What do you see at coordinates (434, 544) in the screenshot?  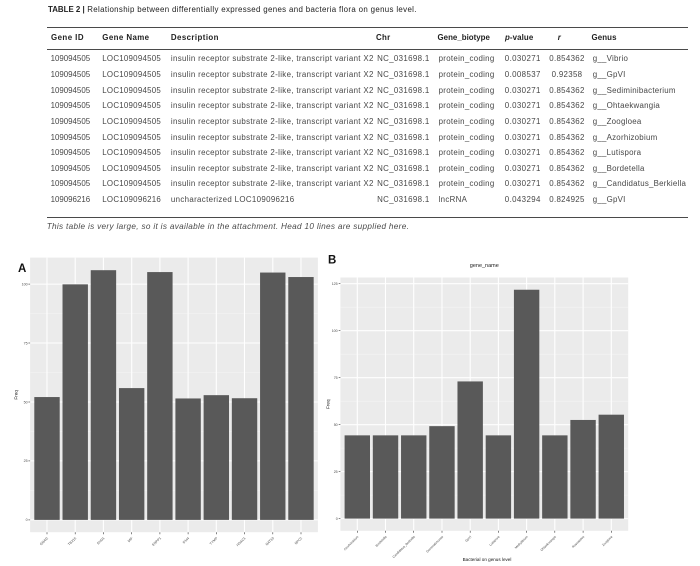 I see `svg-text: Gemmatimonas` at bounding box center [434, 544].